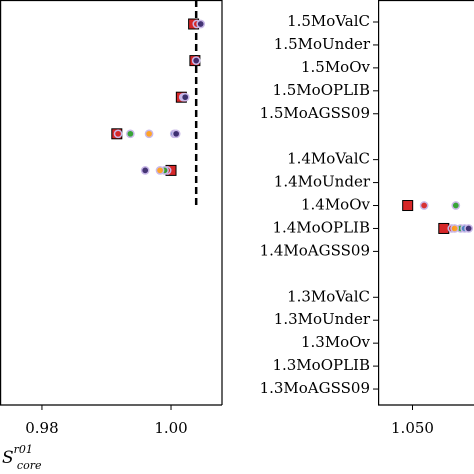  I want to click on x-axis-label-part: S, so click(8, 458).